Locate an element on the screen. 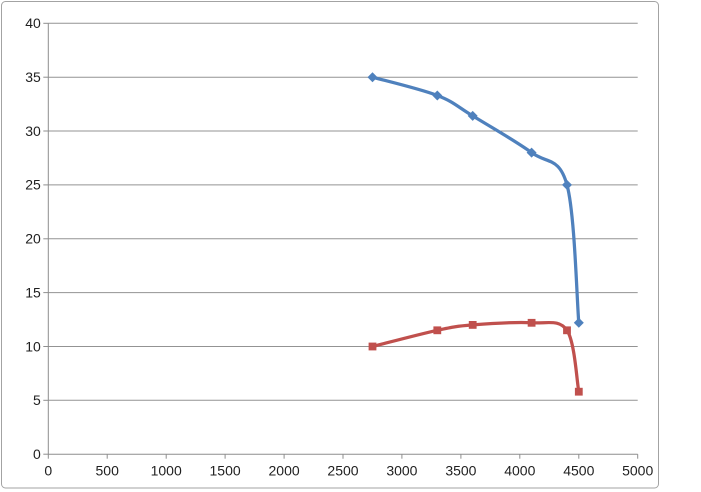  series-2-line is located at coordinates (475, 357).